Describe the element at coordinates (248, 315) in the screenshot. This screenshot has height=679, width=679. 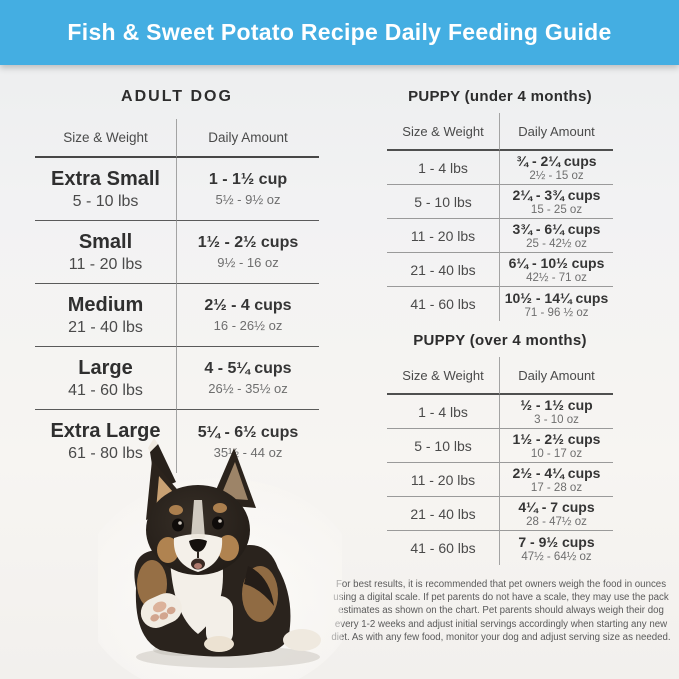
I see `daily-amount-cell: 2½ - 4 cups 16 - 26½ oz` at that location.